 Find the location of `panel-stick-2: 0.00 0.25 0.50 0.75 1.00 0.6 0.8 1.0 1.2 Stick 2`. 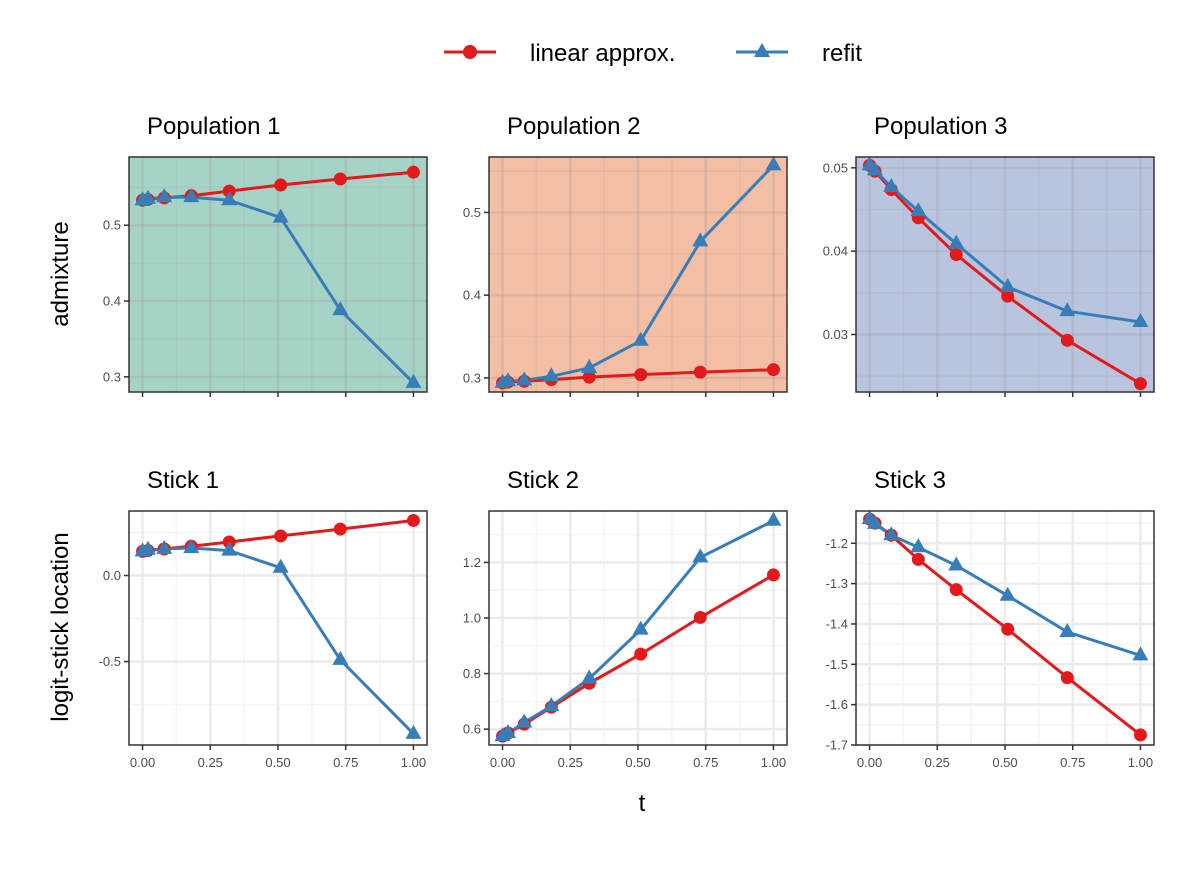

panel-stick-2: 0.00 0.25 0.50 0.75 1.00 0.6 0.8 1.0 1.2 Stick 2 is located at coordinates (625, 618).